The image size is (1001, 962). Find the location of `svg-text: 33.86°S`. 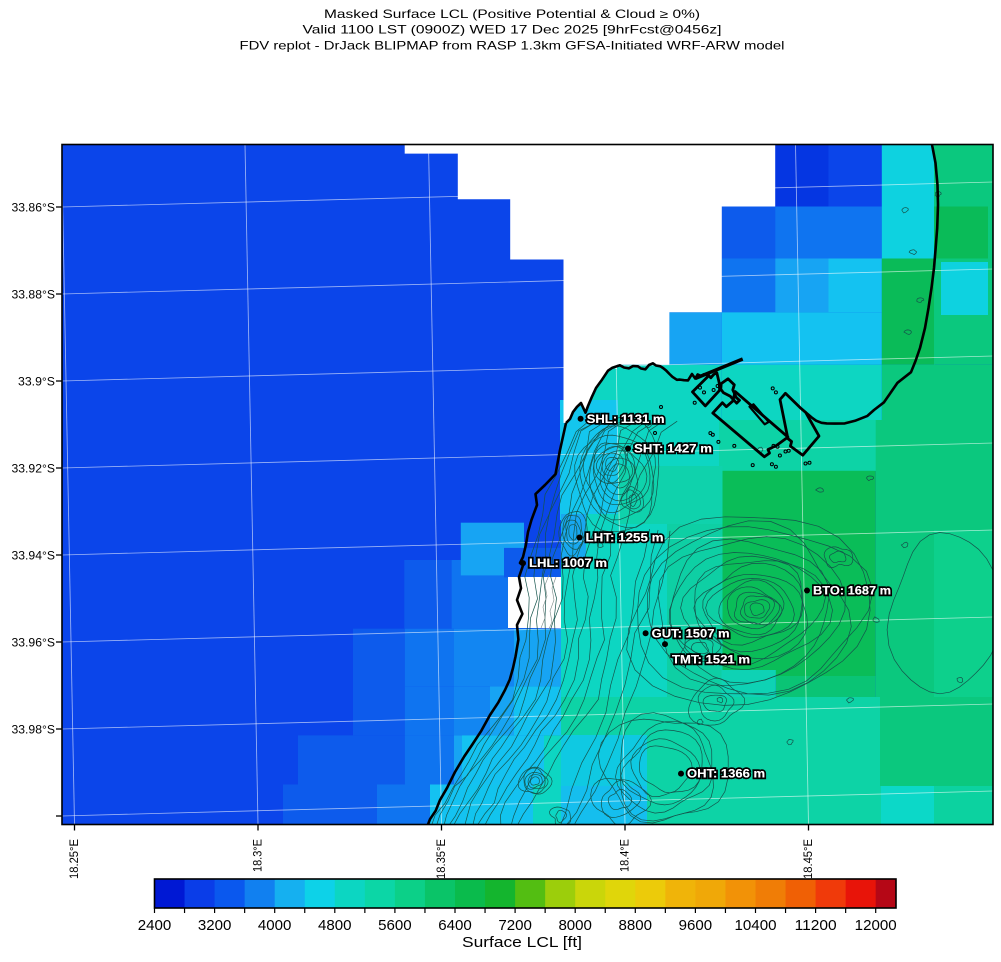

svg-text: 33.86°S is located at coordinates (34, 208).